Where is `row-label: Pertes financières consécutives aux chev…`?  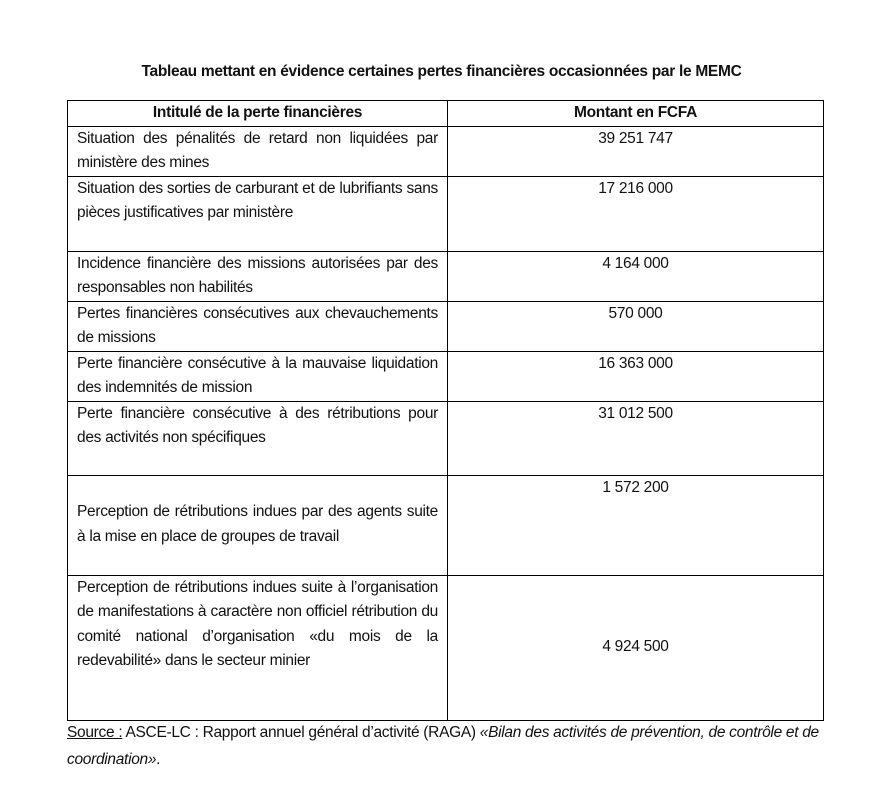 row-label: Pertes financières consécutives aux chev… is located at coordinates (257, 326).